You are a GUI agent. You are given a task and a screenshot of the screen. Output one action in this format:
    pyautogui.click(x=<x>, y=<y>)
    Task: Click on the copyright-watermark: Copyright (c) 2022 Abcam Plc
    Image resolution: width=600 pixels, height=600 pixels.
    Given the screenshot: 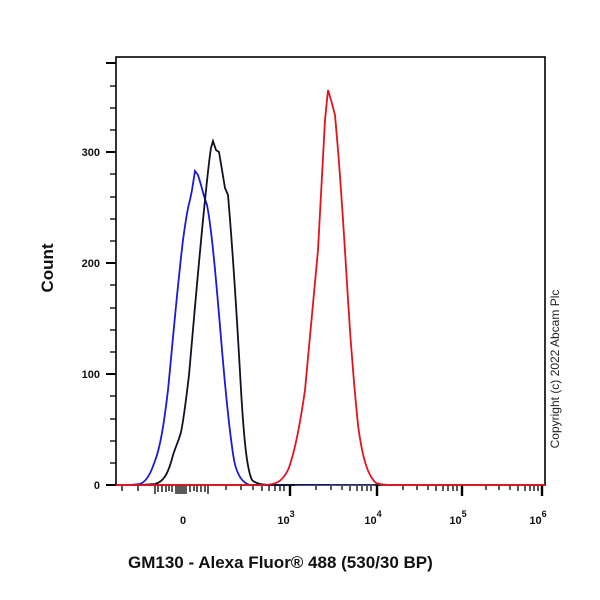 What is the action you would take?
    pyautogui.click(x=555, y=369)
    